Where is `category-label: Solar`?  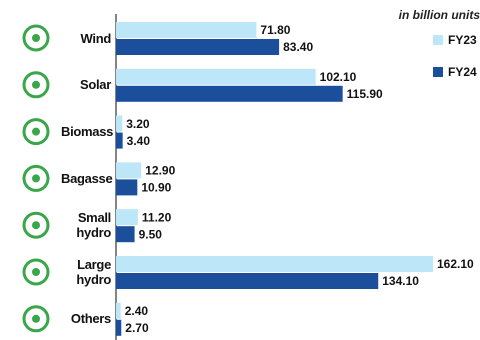 category-label: Solar is located at coordinates (95, 85).